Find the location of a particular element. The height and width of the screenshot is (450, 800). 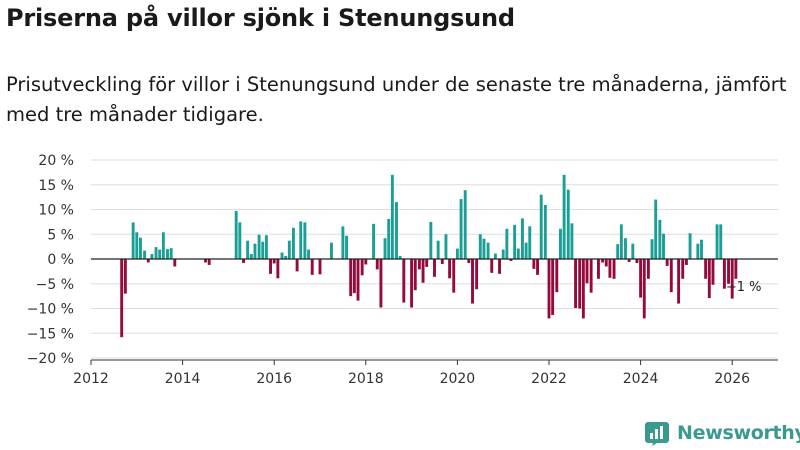

y-tick-label: 0 % is located at coordinates (60, 260).